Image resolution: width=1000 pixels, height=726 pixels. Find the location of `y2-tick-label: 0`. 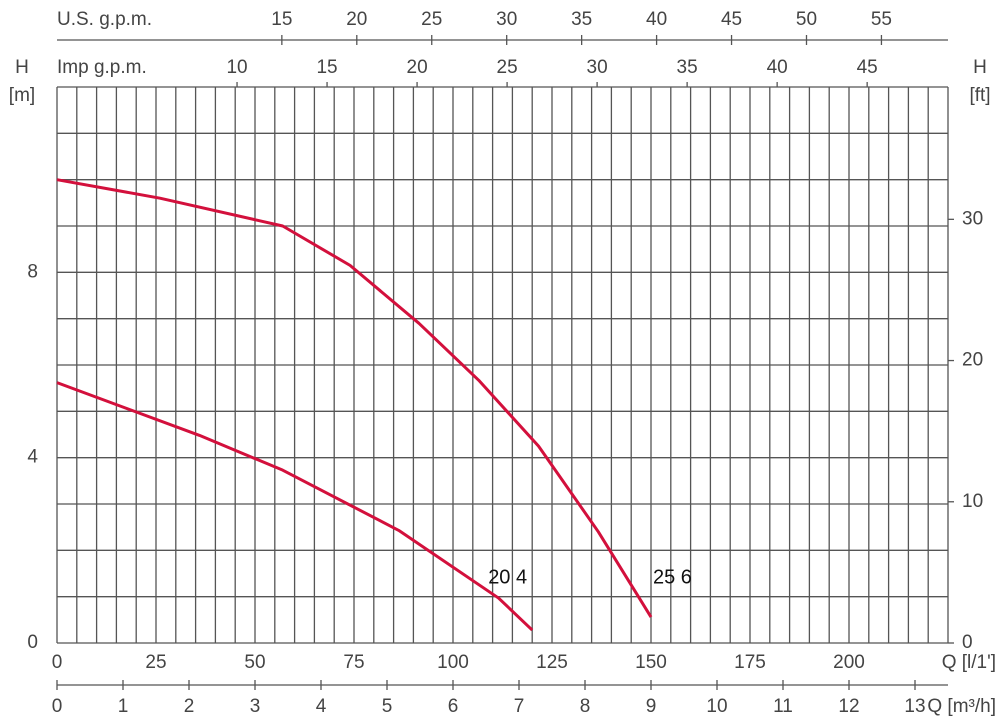

y2-tick-label: 0 is located at coordinates (967, 642).